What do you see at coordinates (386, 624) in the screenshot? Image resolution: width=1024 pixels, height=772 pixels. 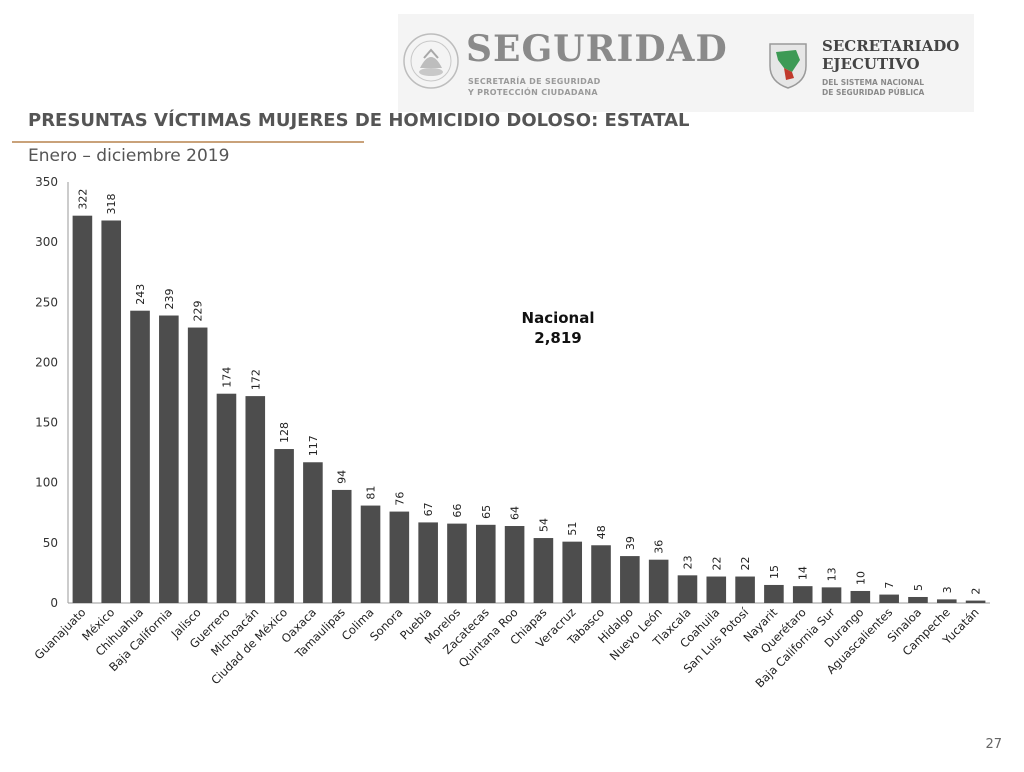 I see `category-label: Sonora` at bounding box center [386, 624].